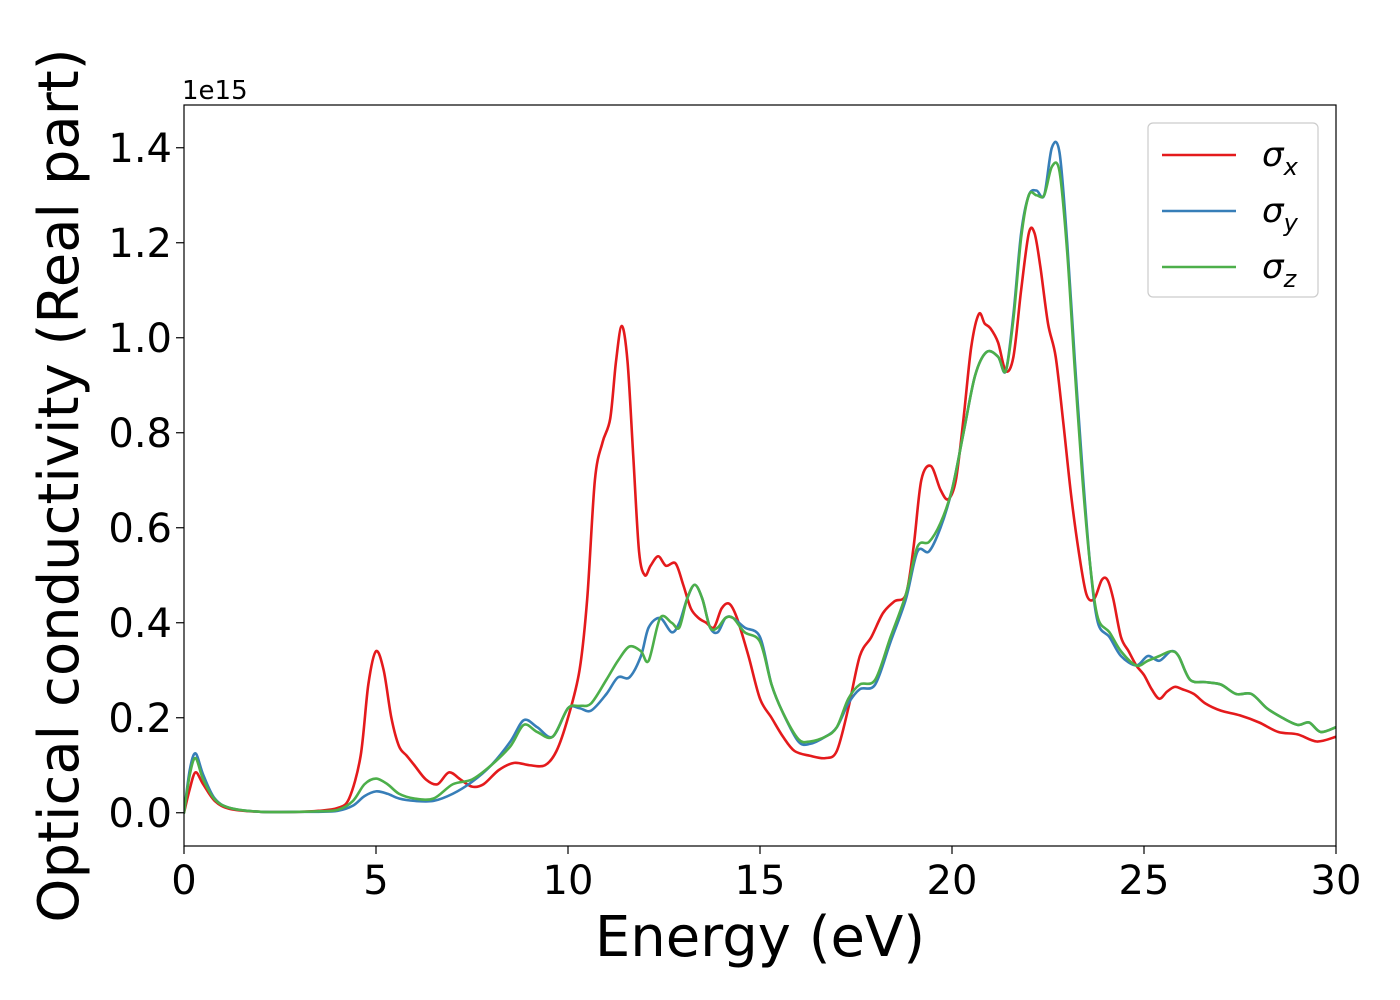 The width and height of the screenshot is (1400, 1000). I want to click on y-tick-label: 1.0, so click(140, 339).